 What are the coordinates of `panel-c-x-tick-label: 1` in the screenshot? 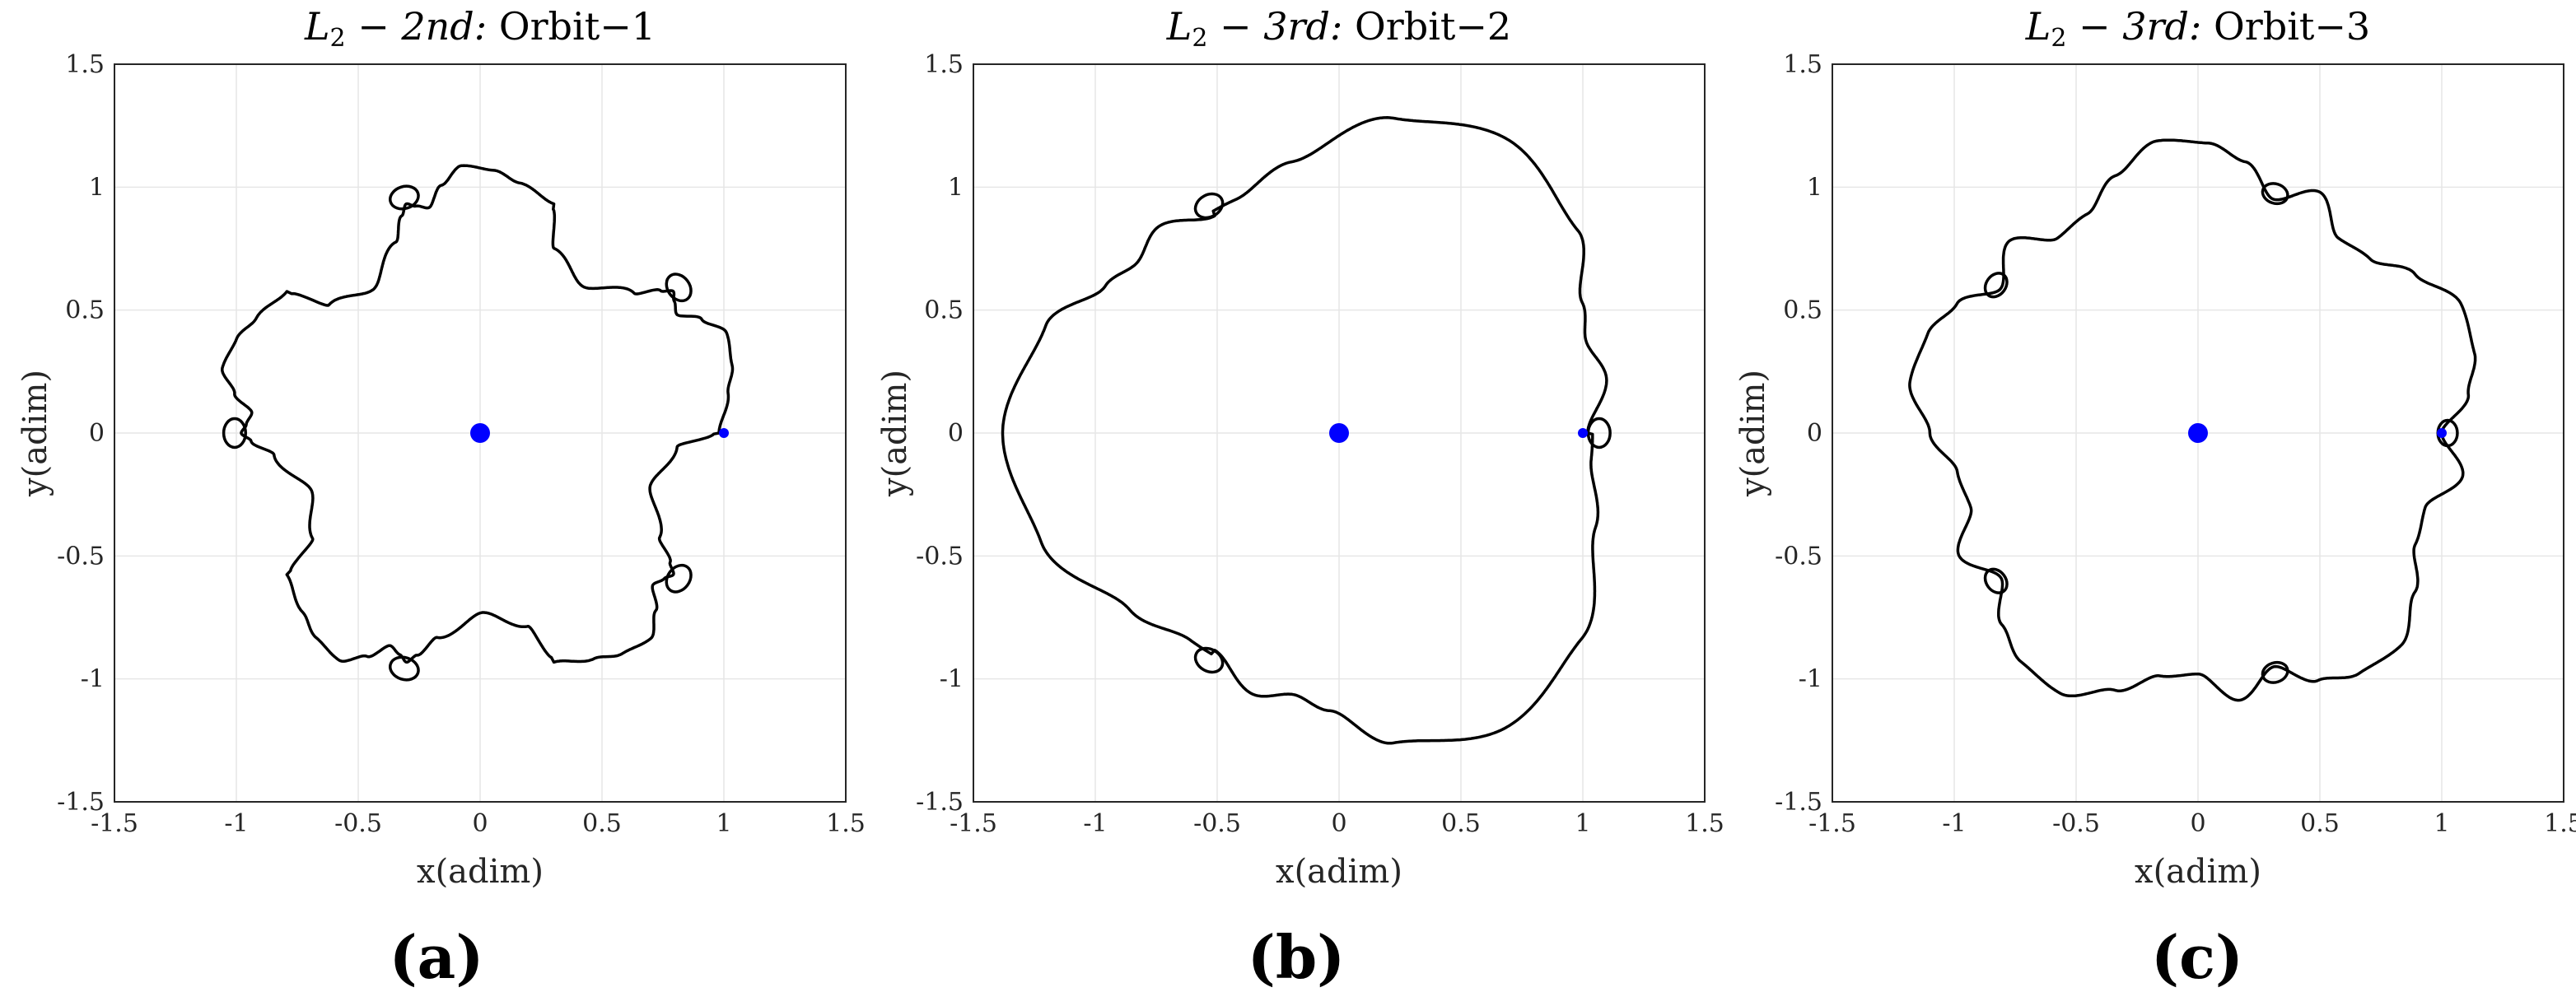 It's located at (2441, 823).